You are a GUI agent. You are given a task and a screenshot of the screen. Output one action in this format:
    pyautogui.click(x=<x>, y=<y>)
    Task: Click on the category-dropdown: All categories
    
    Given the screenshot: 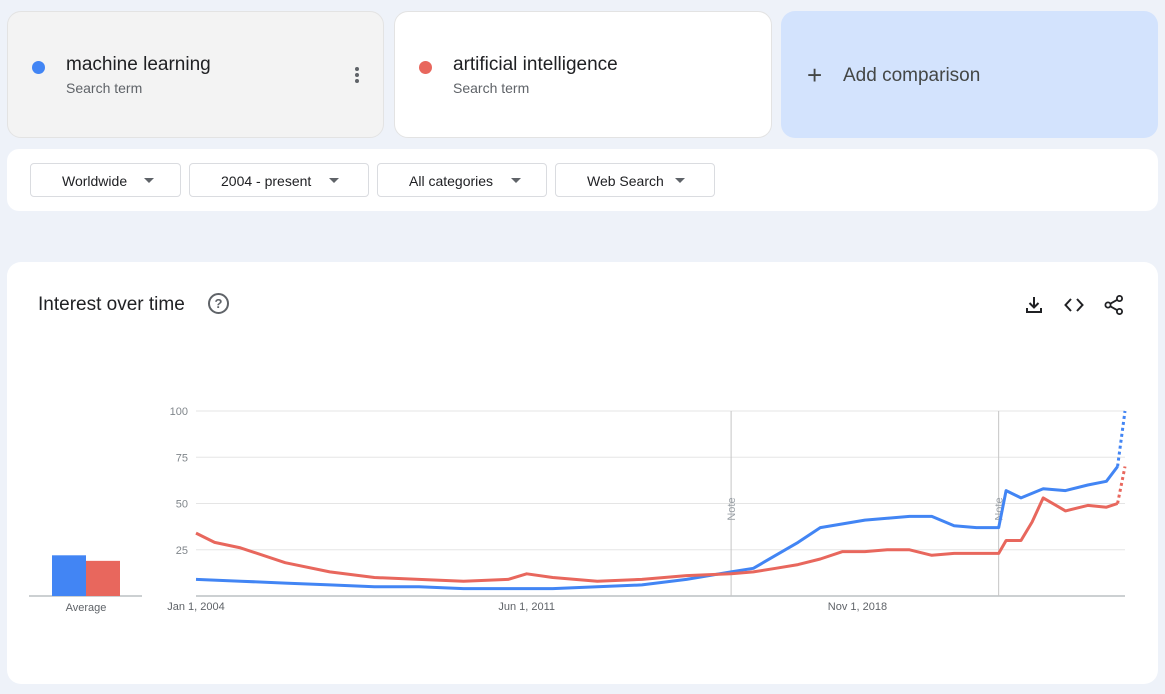 What is the action you would take?
    pyautogui.click(x=462, y=180)
    